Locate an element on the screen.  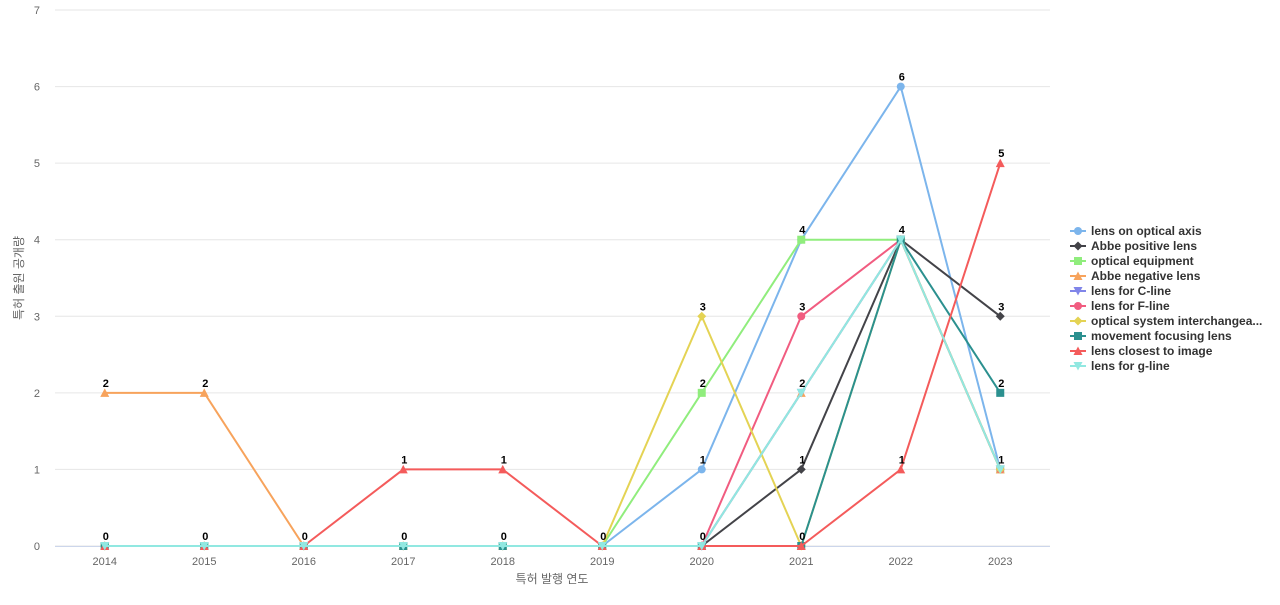
x-tick-label: 2019 is located at coordinates (602, 562).